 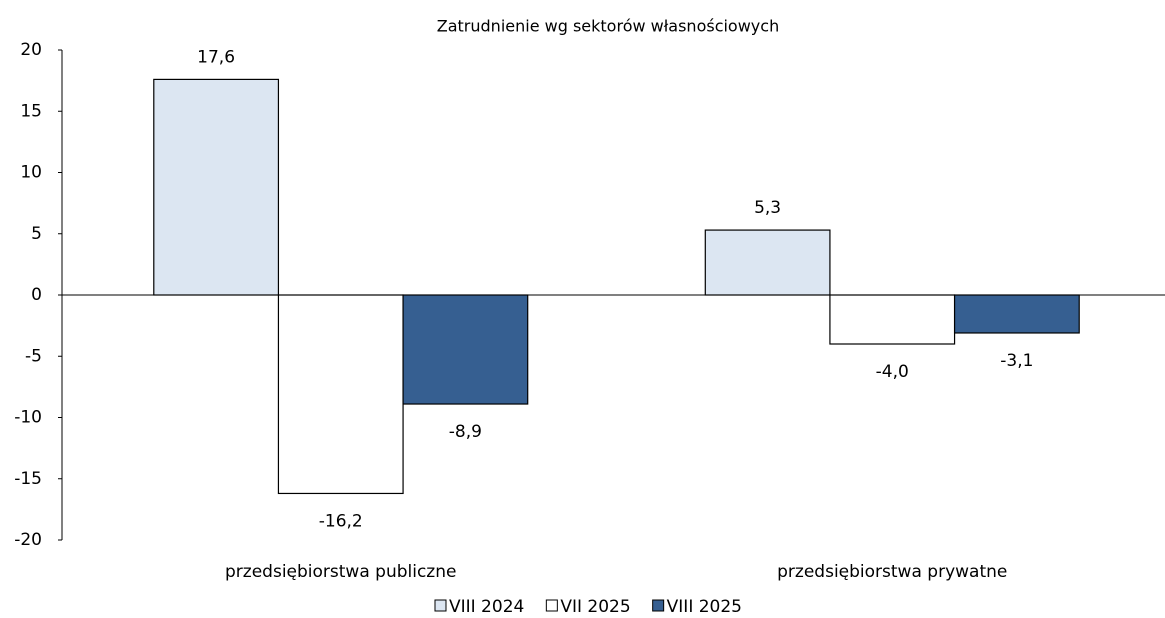 What do you see at coordinates (1016, 361) in the screenshot?
I see `data-label: -3,1` at bounding box center [1016, 361].